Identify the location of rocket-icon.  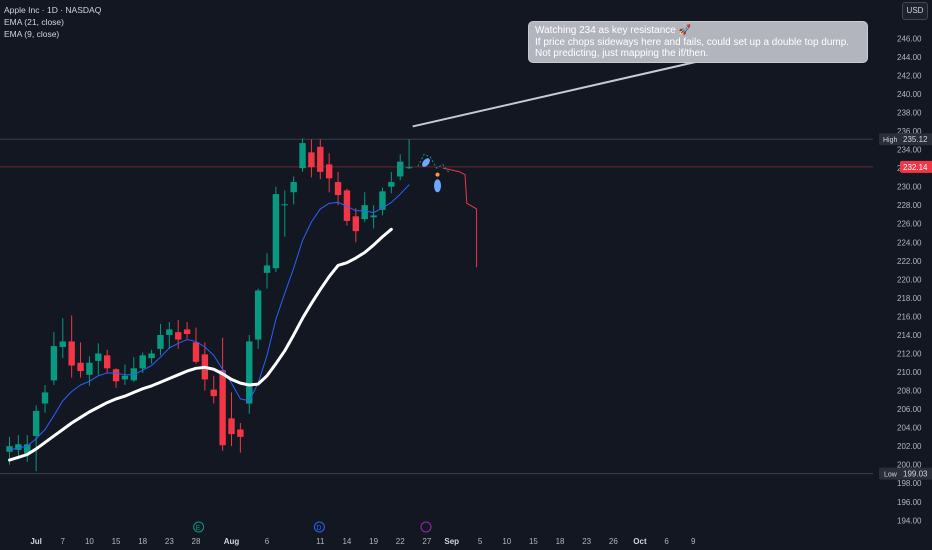
(426, 162).